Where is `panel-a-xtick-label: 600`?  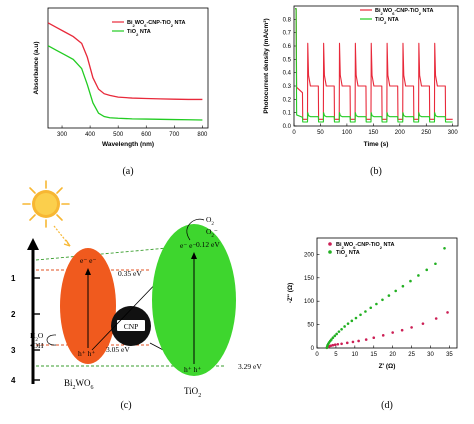 panel-a-xtick-label: 600 is located at coordinates (146, 135).